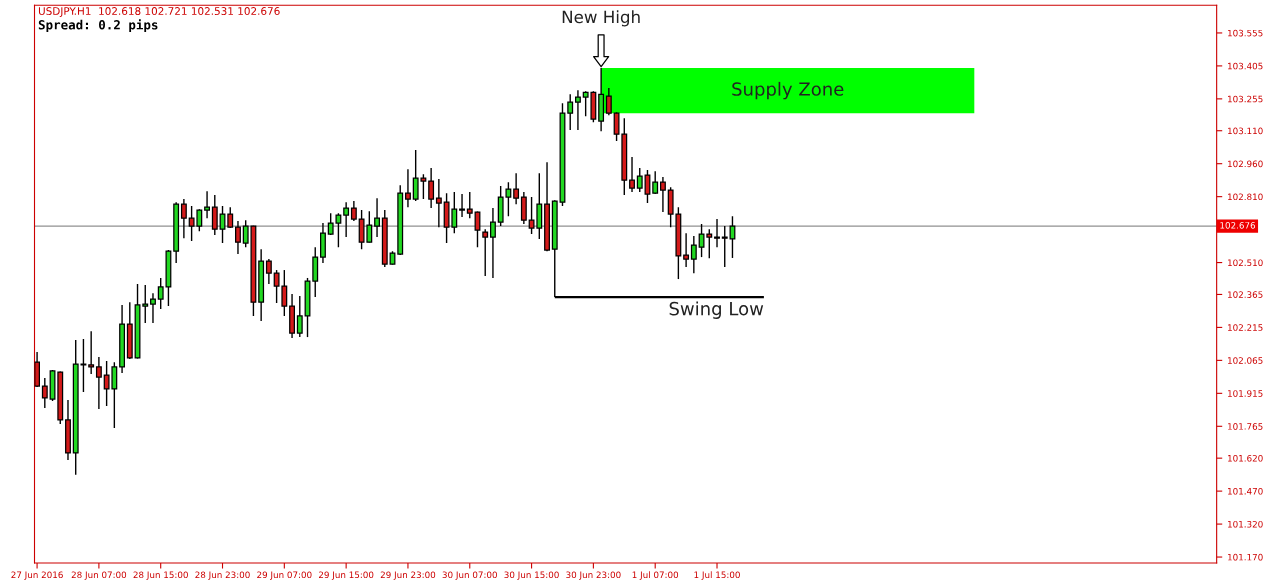 This screenshot has height=584, width=1278. I want to click on y-tick-label: 102.960, so click(1245, 164).